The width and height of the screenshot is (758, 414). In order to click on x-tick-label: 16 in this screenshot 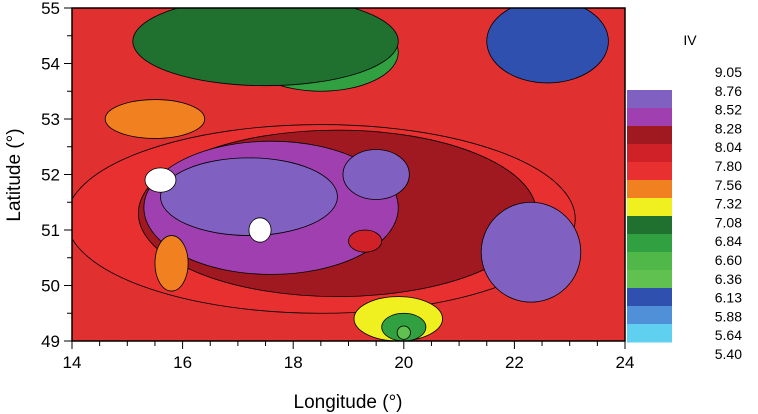, I will do `click(182, 362)`.